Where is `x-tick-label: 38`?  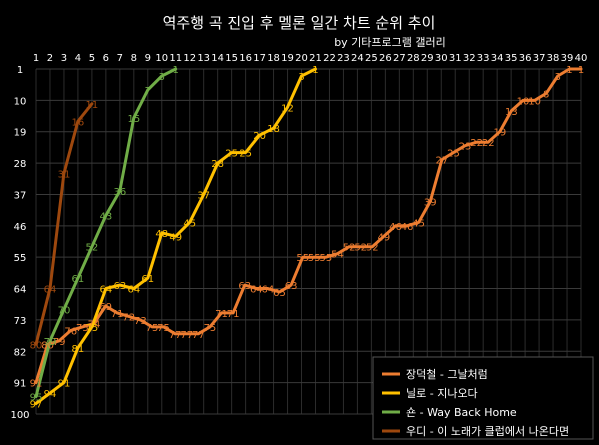
x-tick-label: 38 is located at coordinates (553, 58).